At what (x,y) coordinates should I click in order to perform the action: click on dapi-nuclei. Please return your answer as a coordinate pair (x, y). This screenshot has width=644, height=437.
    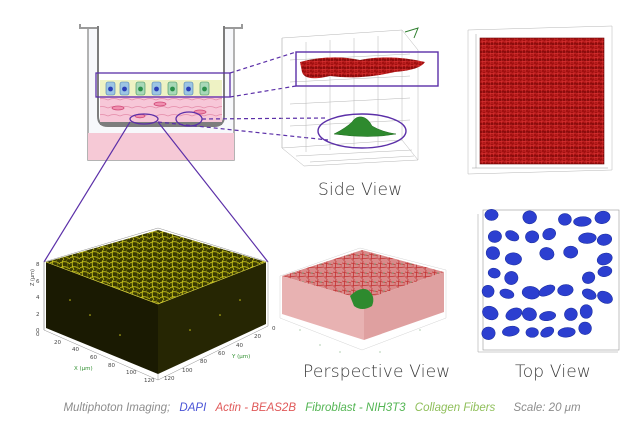
    Looking at the image, I should click on (547, 274).